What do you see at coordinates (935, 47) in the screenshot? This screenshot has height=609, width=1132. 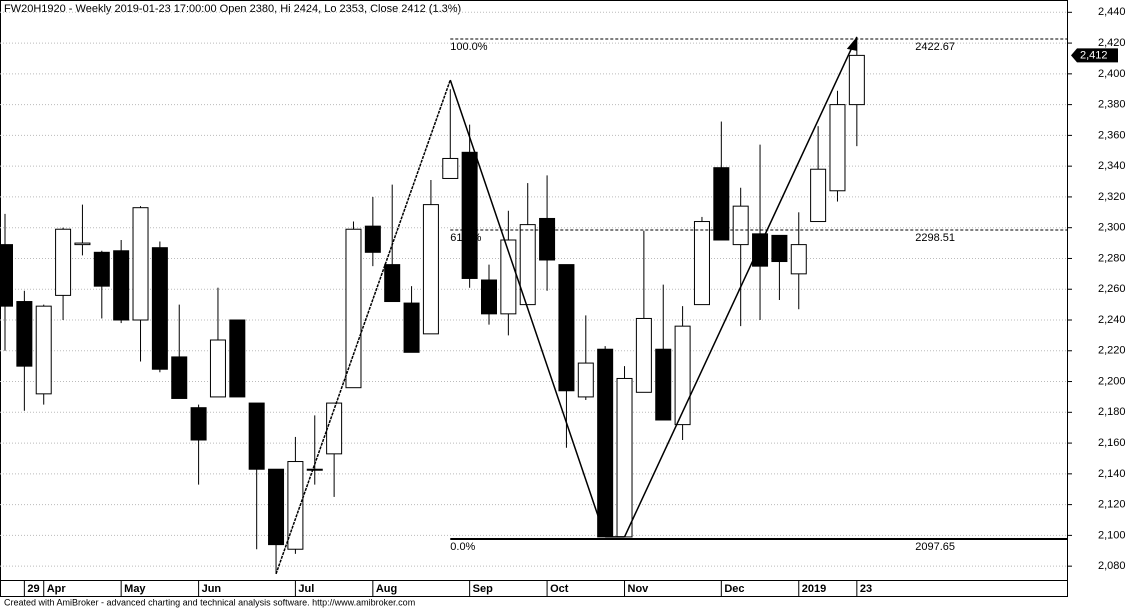 I see `fib-value: 2422.67` at bounding box center [935, 47].